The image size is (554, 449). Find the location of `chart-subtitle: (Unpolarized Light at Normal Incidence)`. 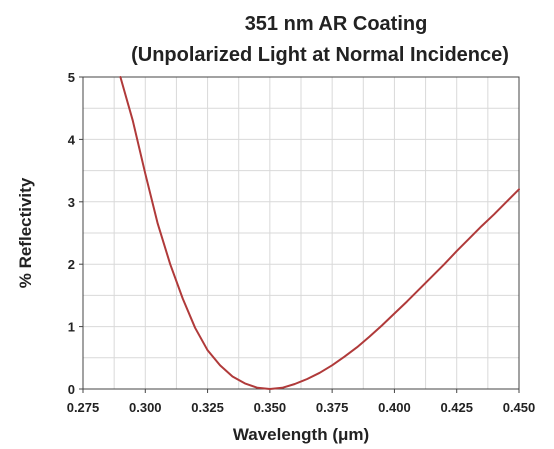

chart-subtitle: (Unpolarized Light at Normal Incidence) is located at coordinates (320, 55).